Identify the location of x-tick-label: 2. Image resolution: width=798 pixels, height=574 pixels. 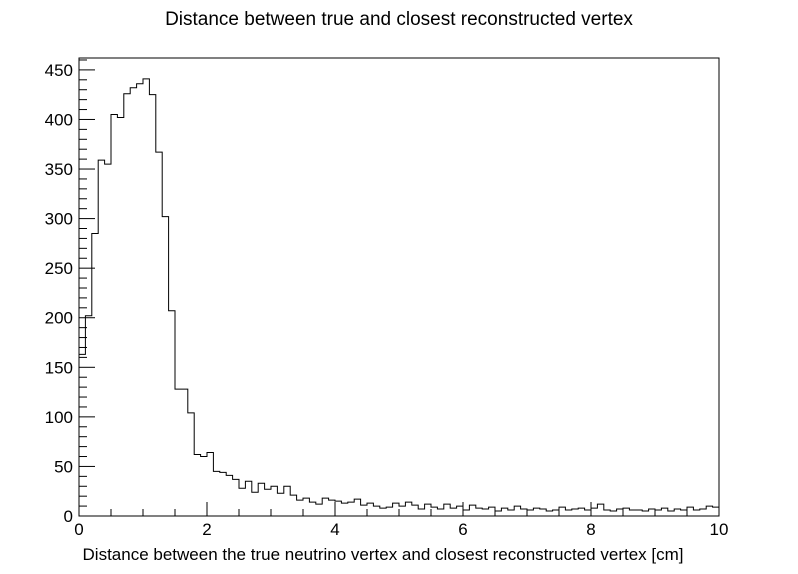
(206, 529).